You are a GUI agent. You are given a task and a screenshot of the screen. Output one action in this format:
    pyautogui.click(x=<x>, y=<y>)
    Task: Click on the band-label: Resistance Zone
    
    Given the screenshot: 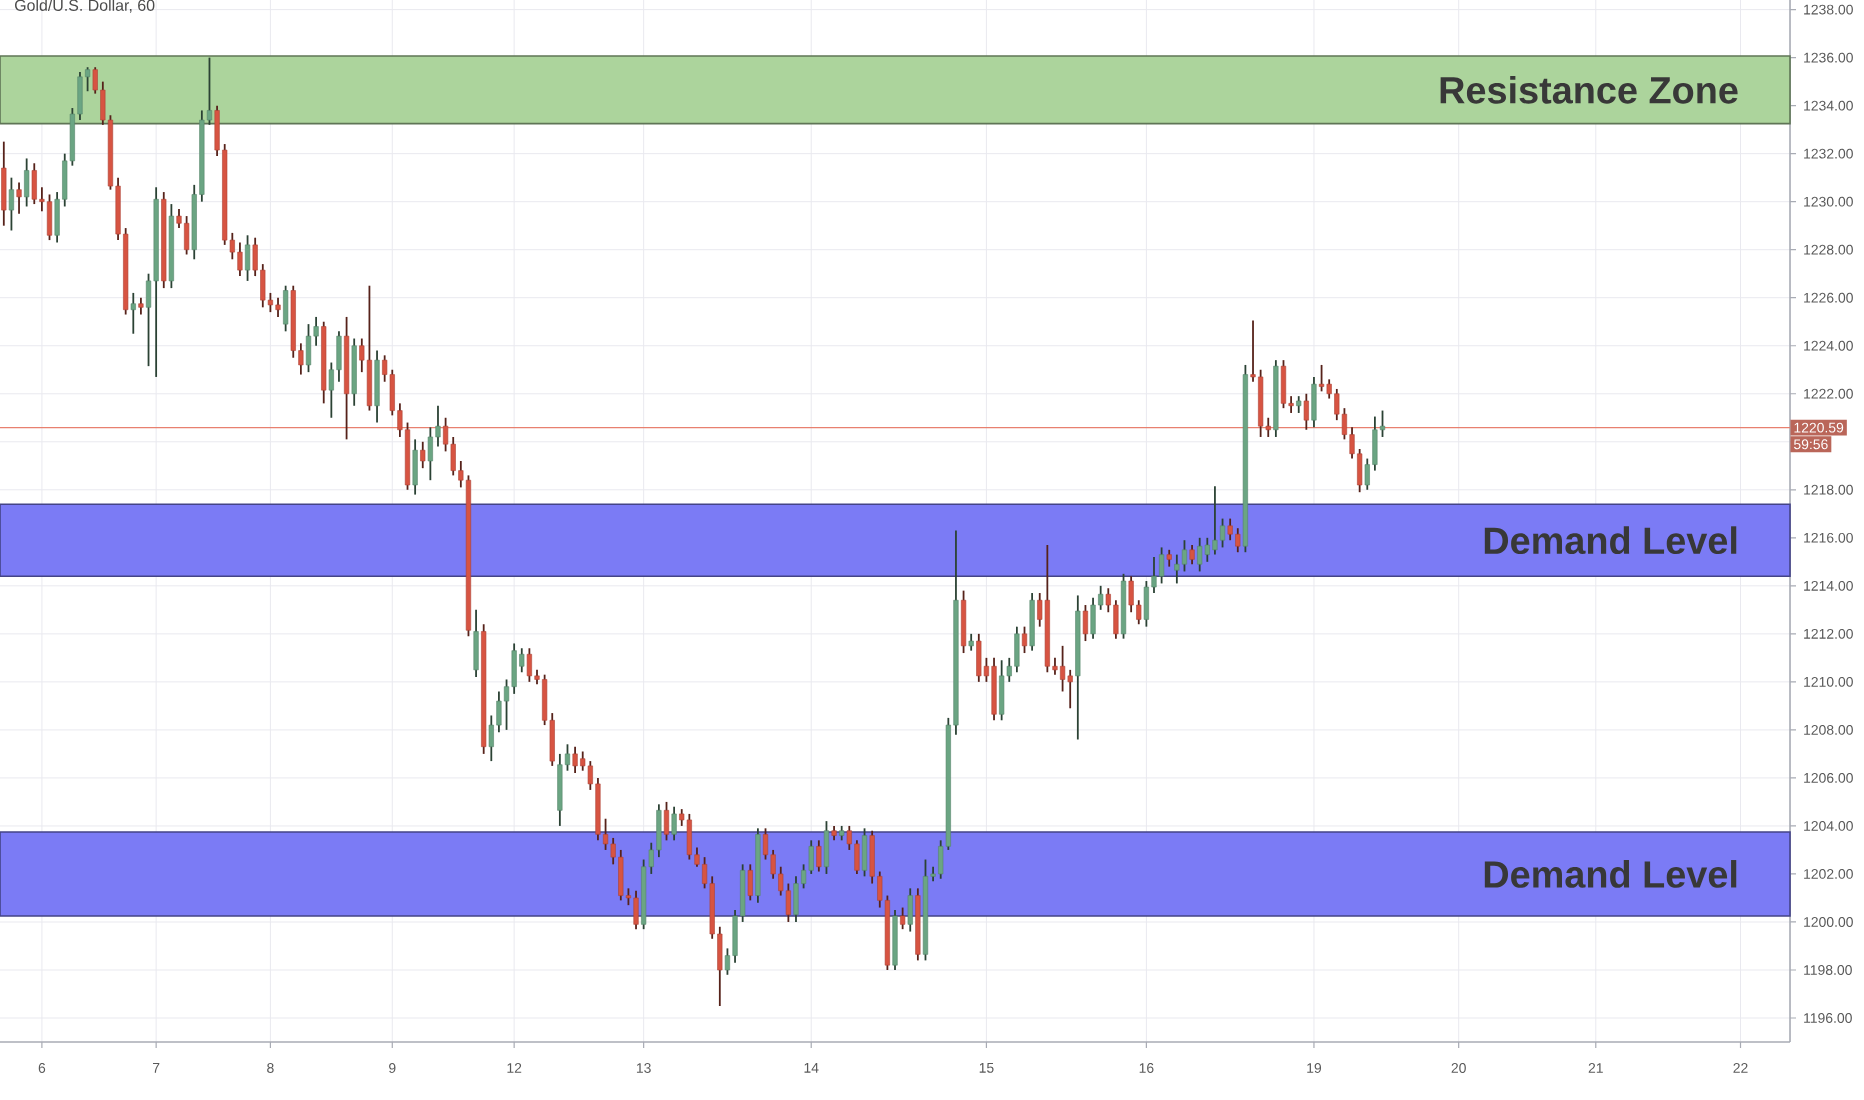 What is the action you would take?
    pyautogui.click(x=1589, y=89)
    